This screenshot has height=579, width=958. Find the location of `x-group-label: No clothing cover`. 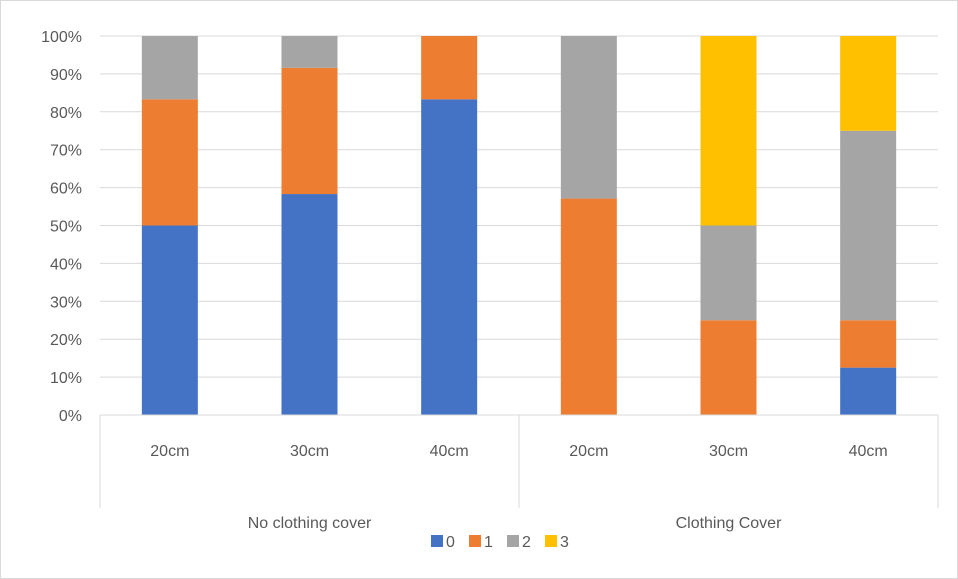

x-group-label: No clothing cover is located at coordinates (310, 523).